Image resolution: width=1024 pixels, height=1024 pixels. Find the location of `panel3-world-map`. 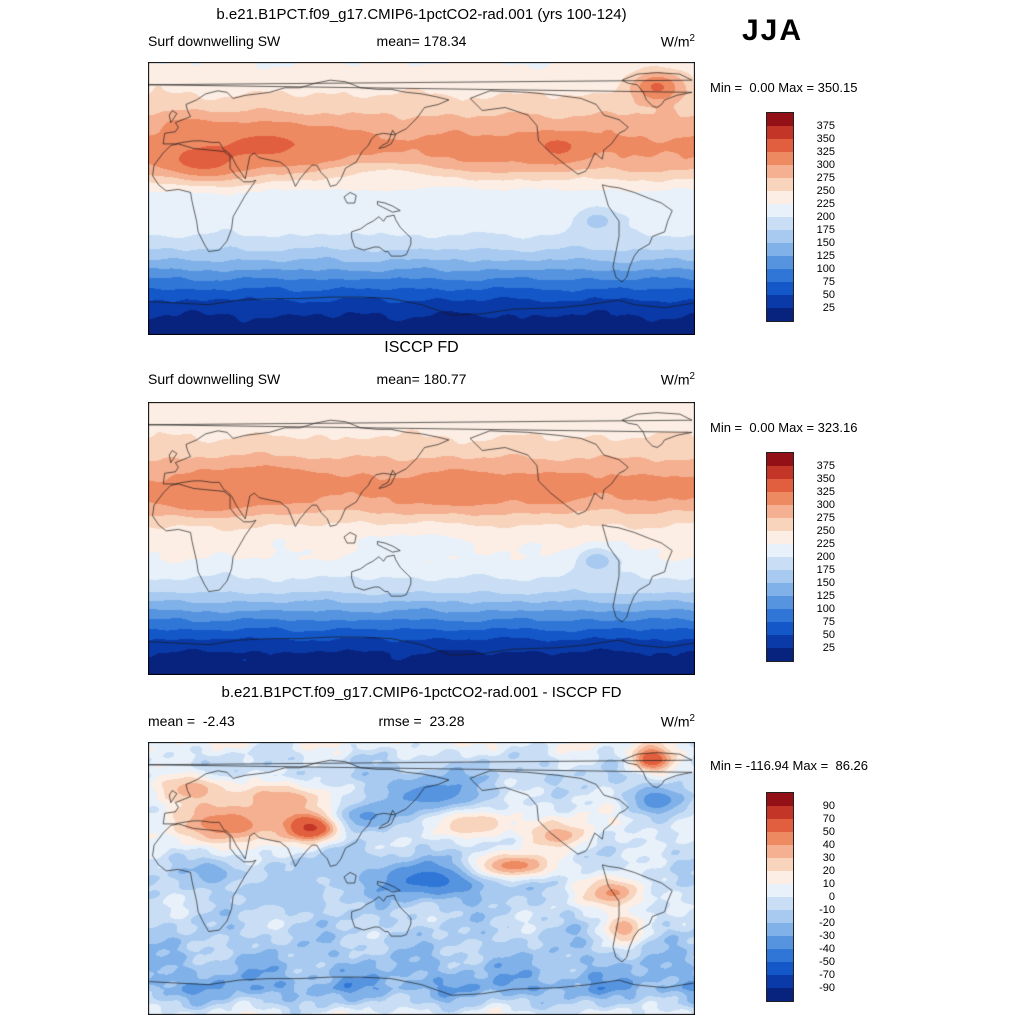

panel3-world-map is located at coordinates (421, 878).